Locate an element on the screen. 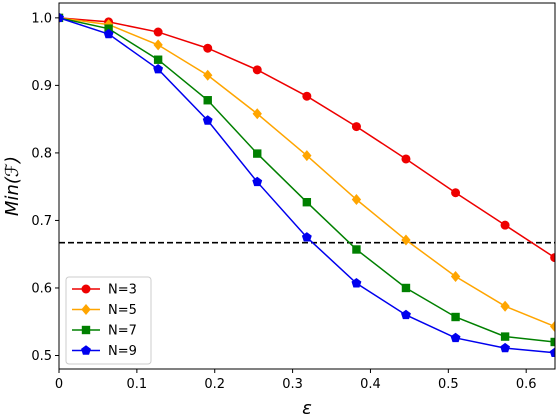  legend: N=3 N=5 N=7 N=9 is located at coordinates (108, 320).